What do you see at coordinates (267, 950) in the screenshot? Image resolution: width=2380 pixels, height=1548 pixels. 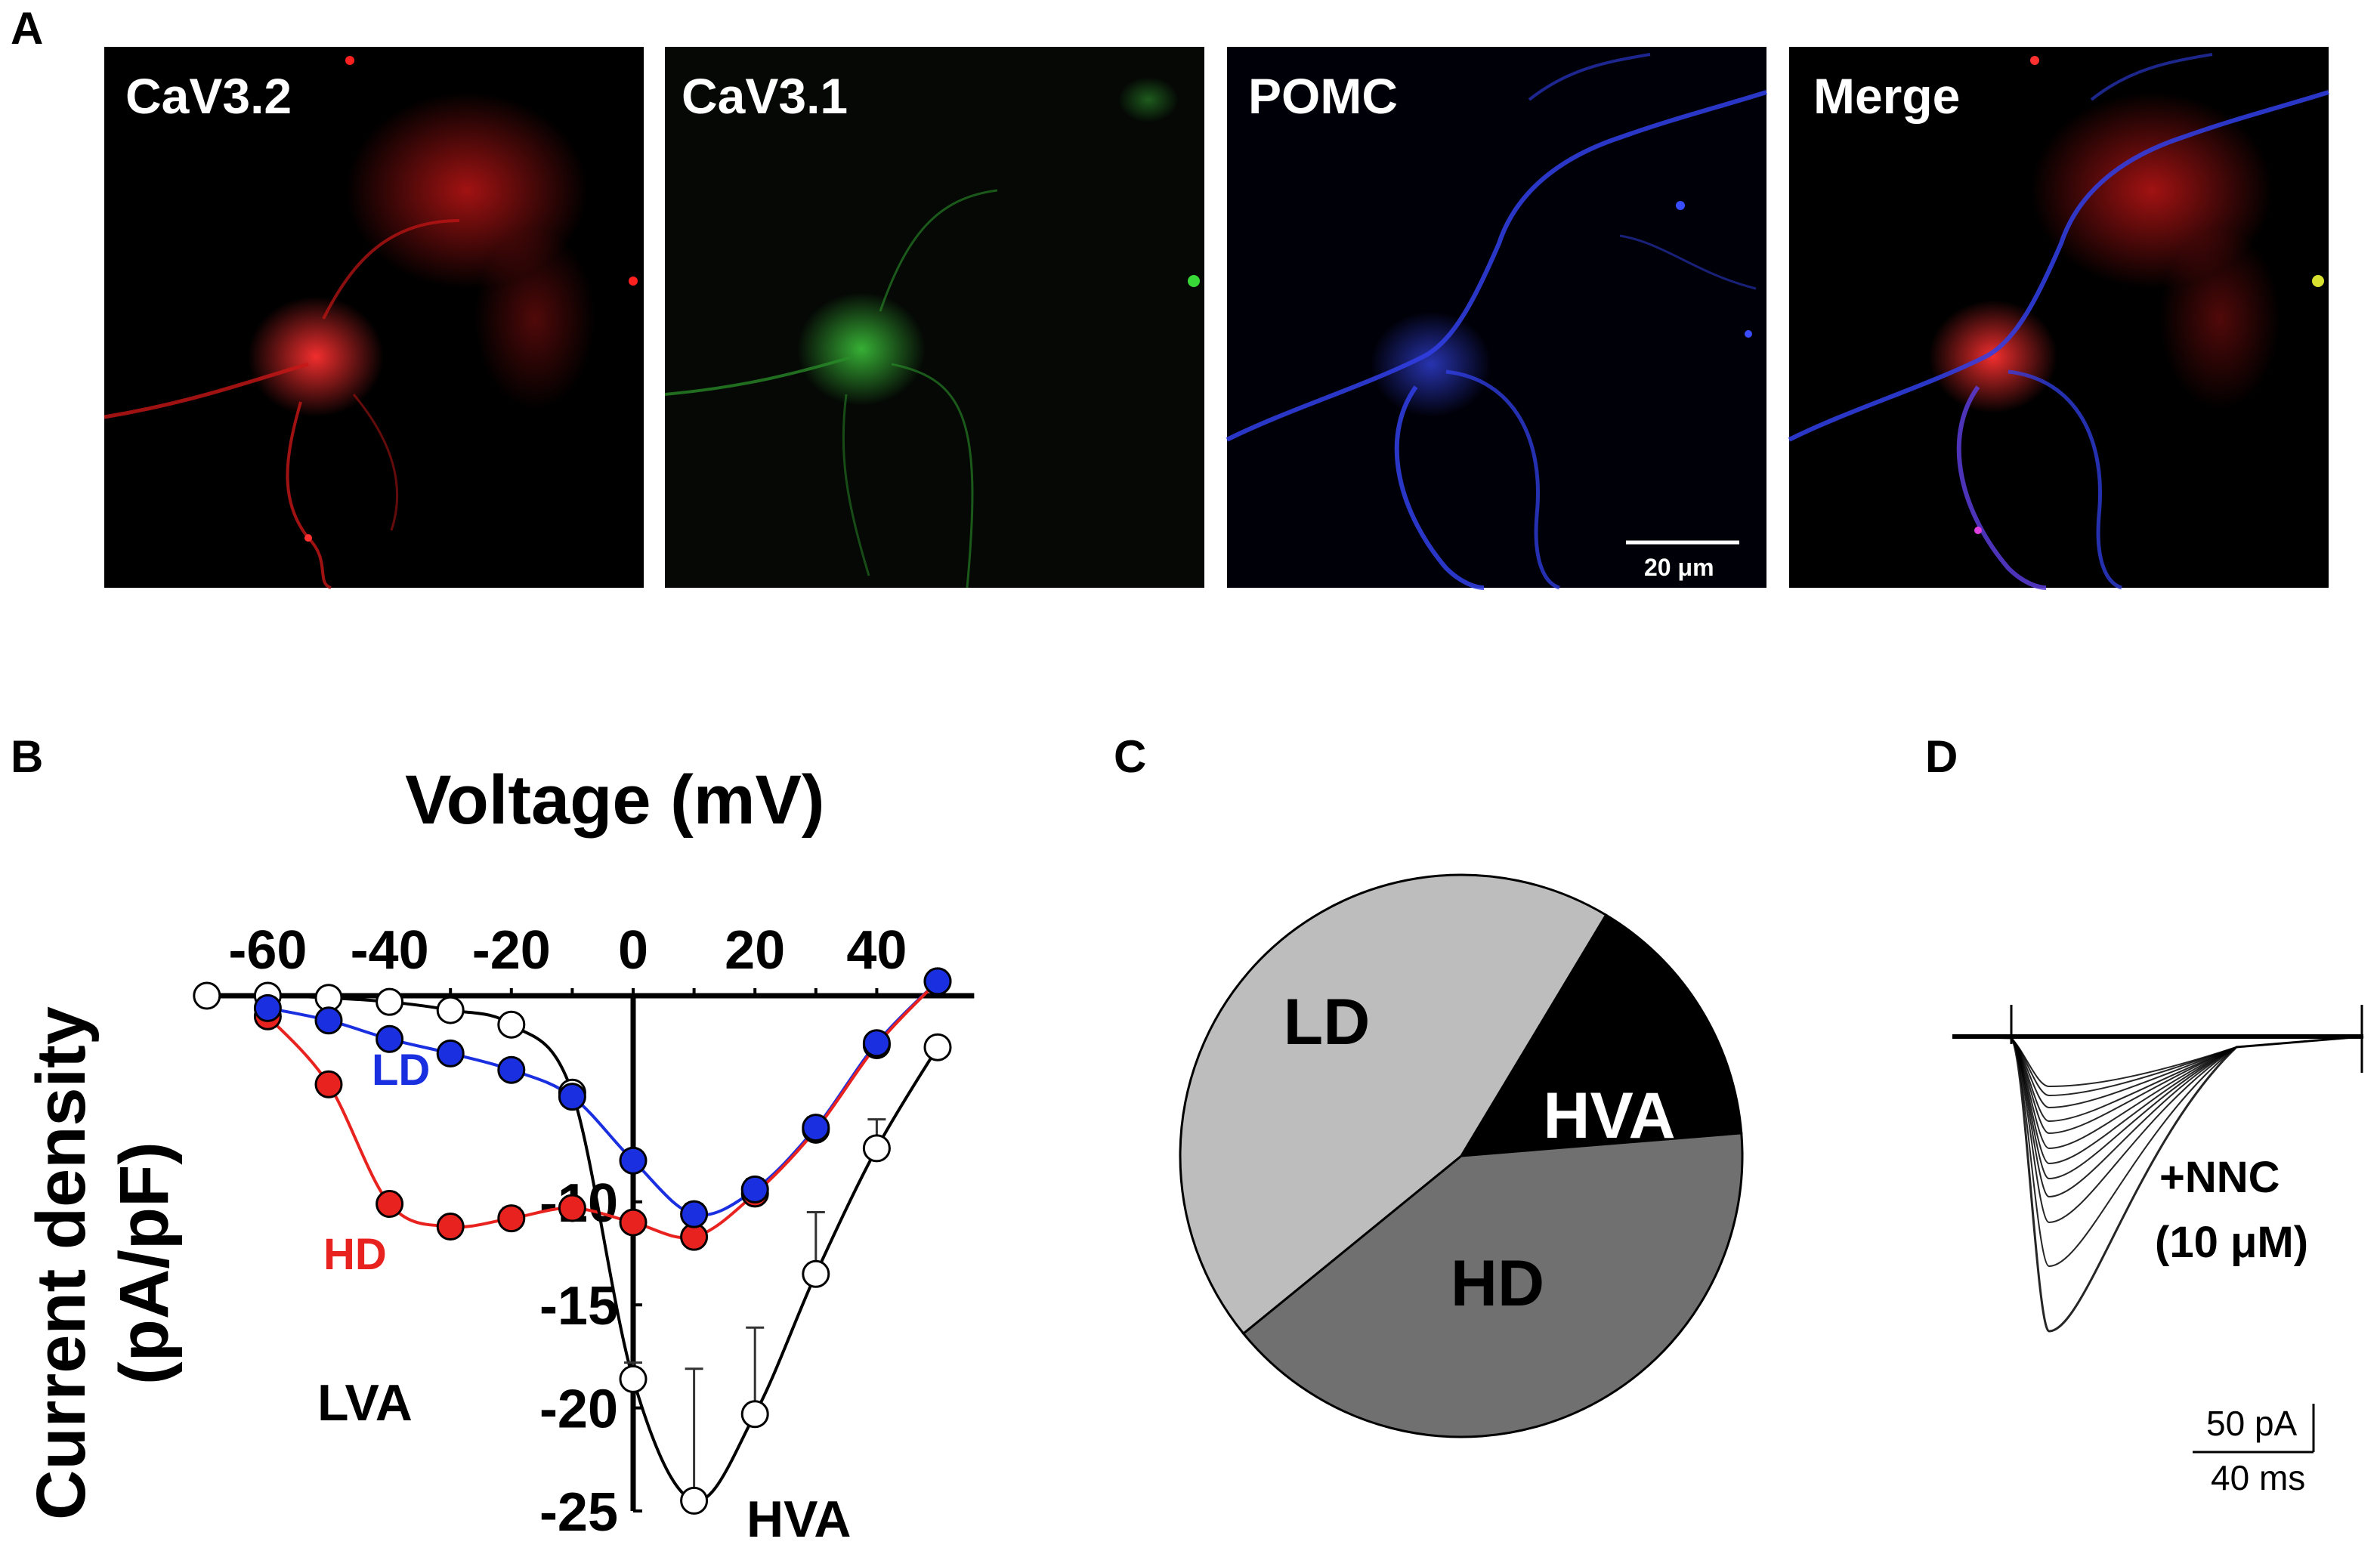 I see `x-tick-label: -60` at bounding box center [267, 950].